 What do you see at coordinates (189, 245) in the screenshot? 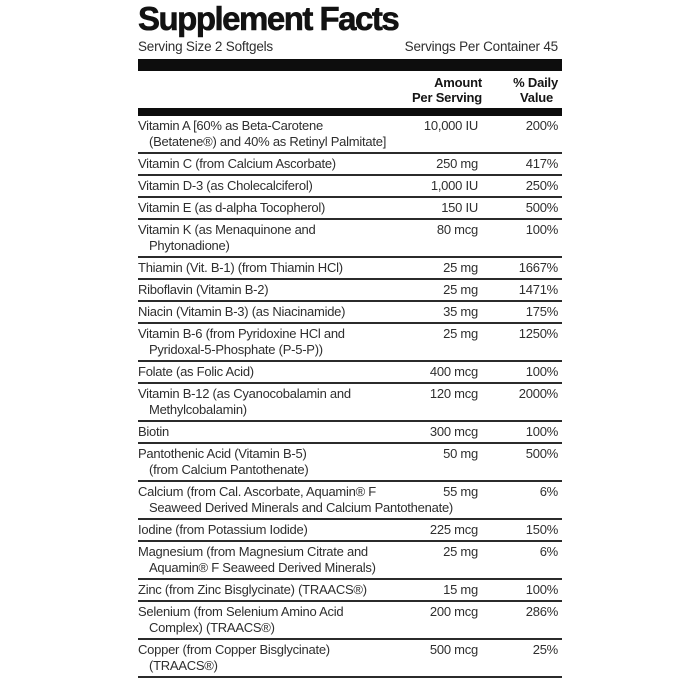
I see `nutrient-name-continuation: Phytonadione)` at bounding box center [189, 245].